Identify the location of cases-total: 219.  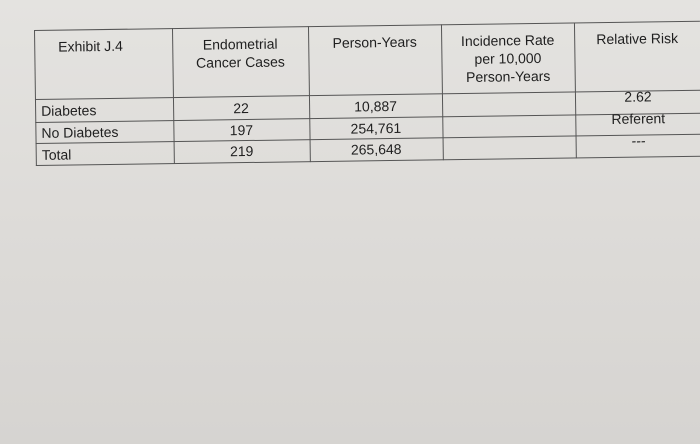
(241, 151).